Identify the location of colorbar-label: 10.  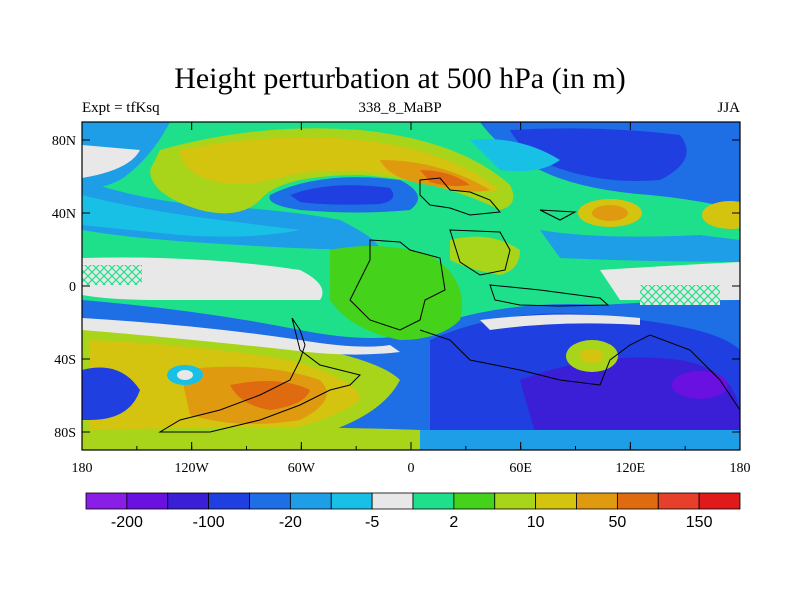
(536, 522).